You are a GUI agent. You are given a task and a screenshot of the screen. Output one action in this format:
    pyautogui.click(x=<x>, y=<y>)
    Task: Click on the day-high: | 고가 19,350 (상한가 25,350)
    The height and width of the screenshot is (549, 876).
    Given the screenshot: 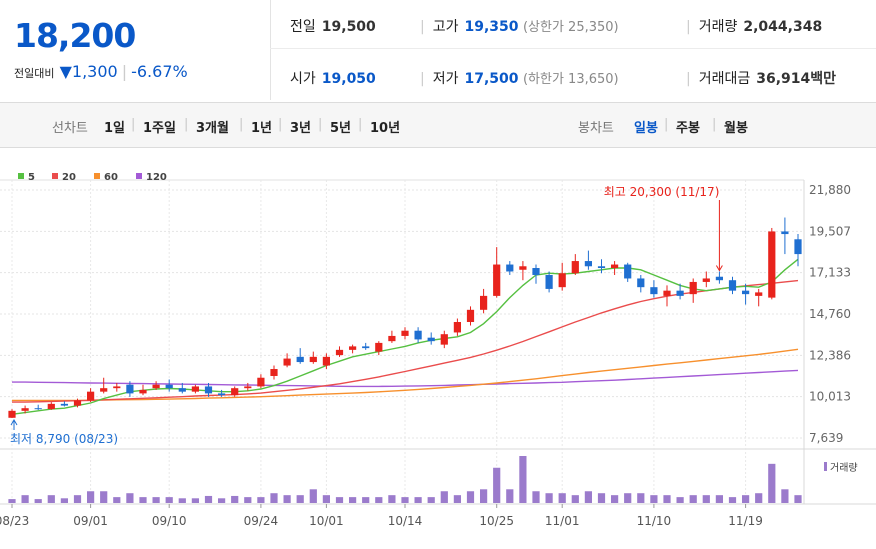 What is the action you would take?
    pyautogui.click(x=519, y=27)
    